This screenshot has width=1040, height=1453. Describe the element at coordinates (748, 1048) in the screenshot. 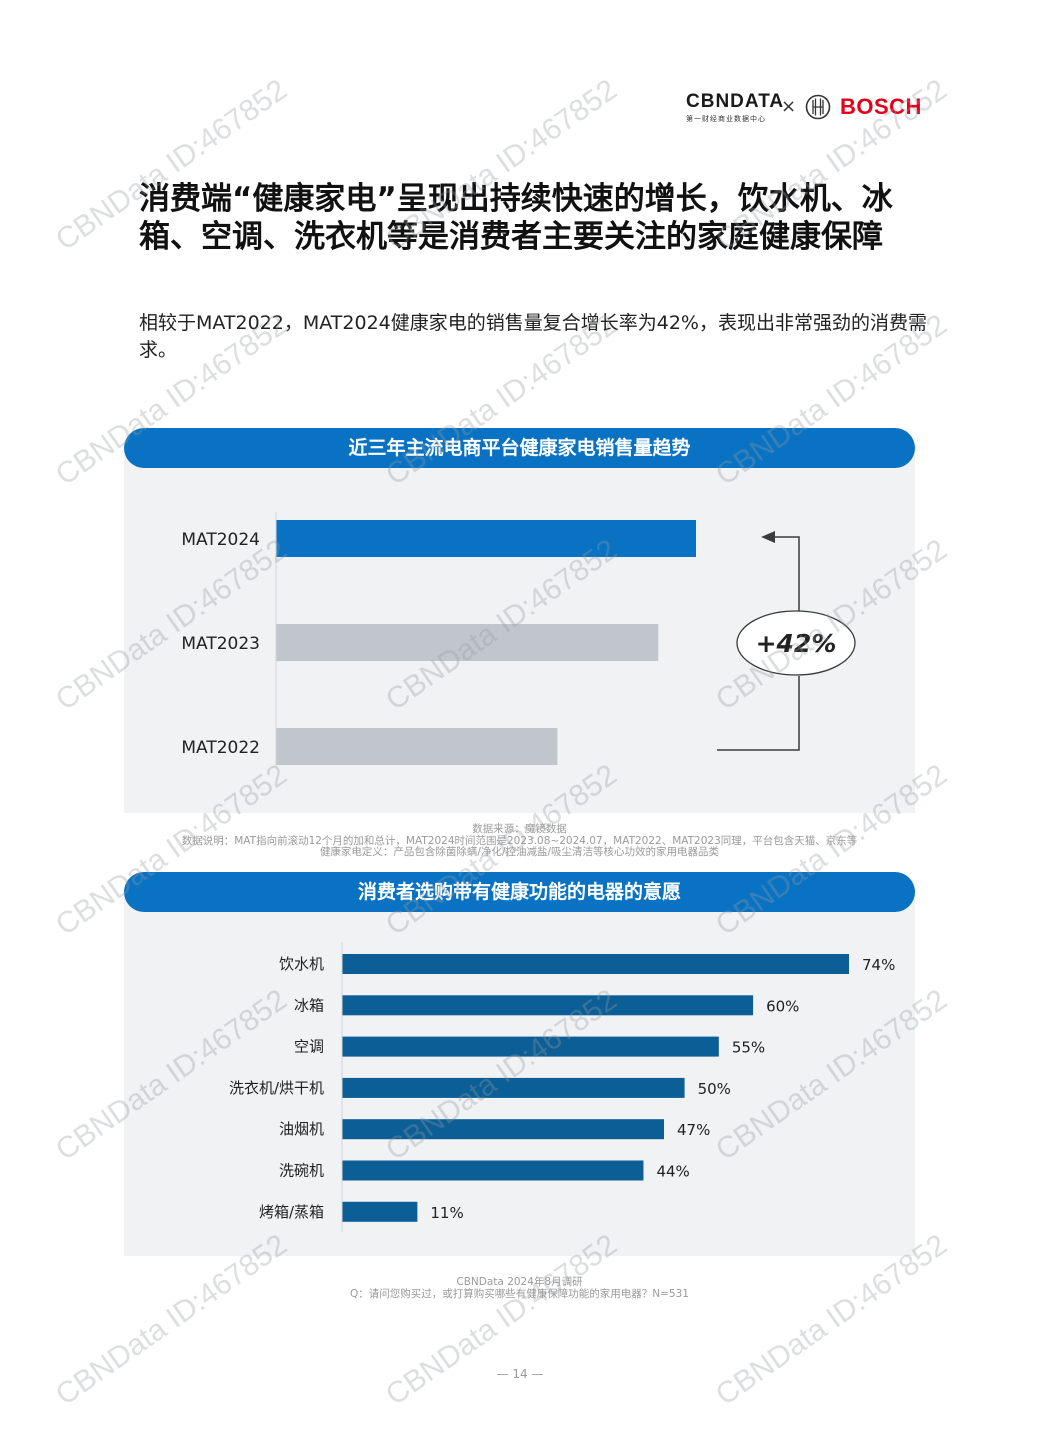

I see `chart2-value-label: 55%` at that location.